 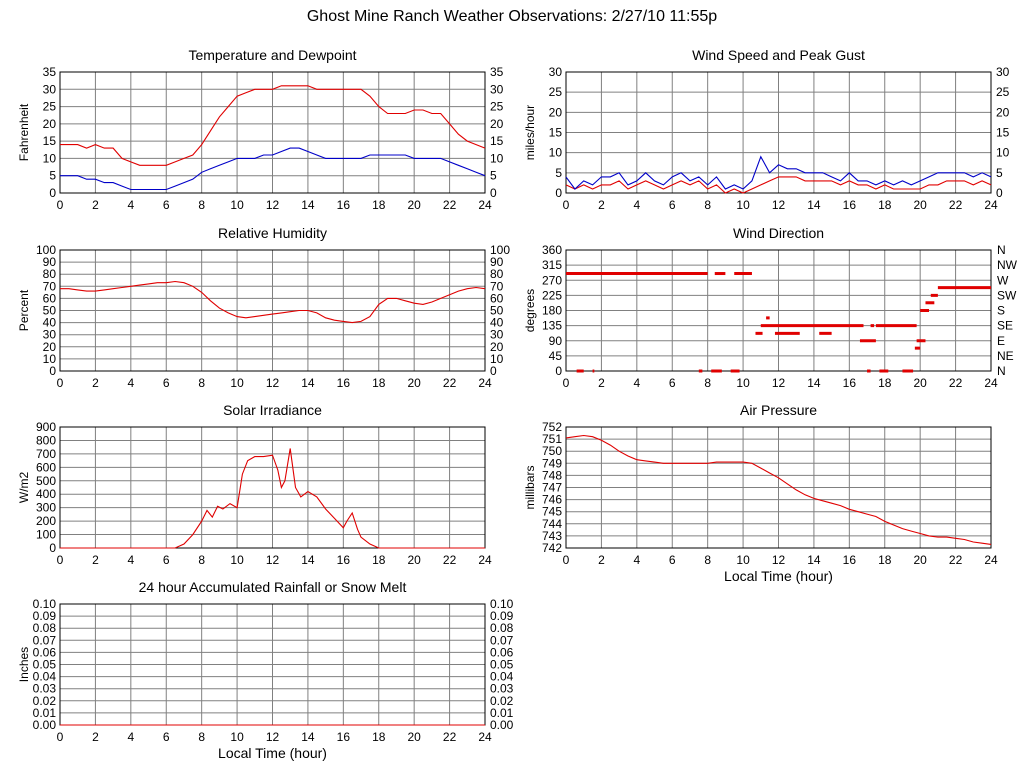 I want to click on y-tick-label: 5, so click(x=558, y=173).